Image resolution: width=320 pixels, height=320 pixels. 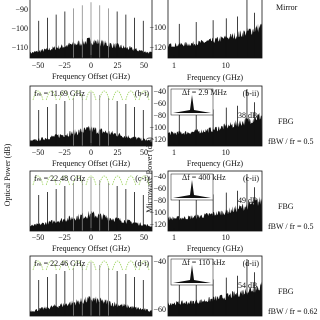 I want to click on panel-tag: (d-i), so click(x=142, y=263).